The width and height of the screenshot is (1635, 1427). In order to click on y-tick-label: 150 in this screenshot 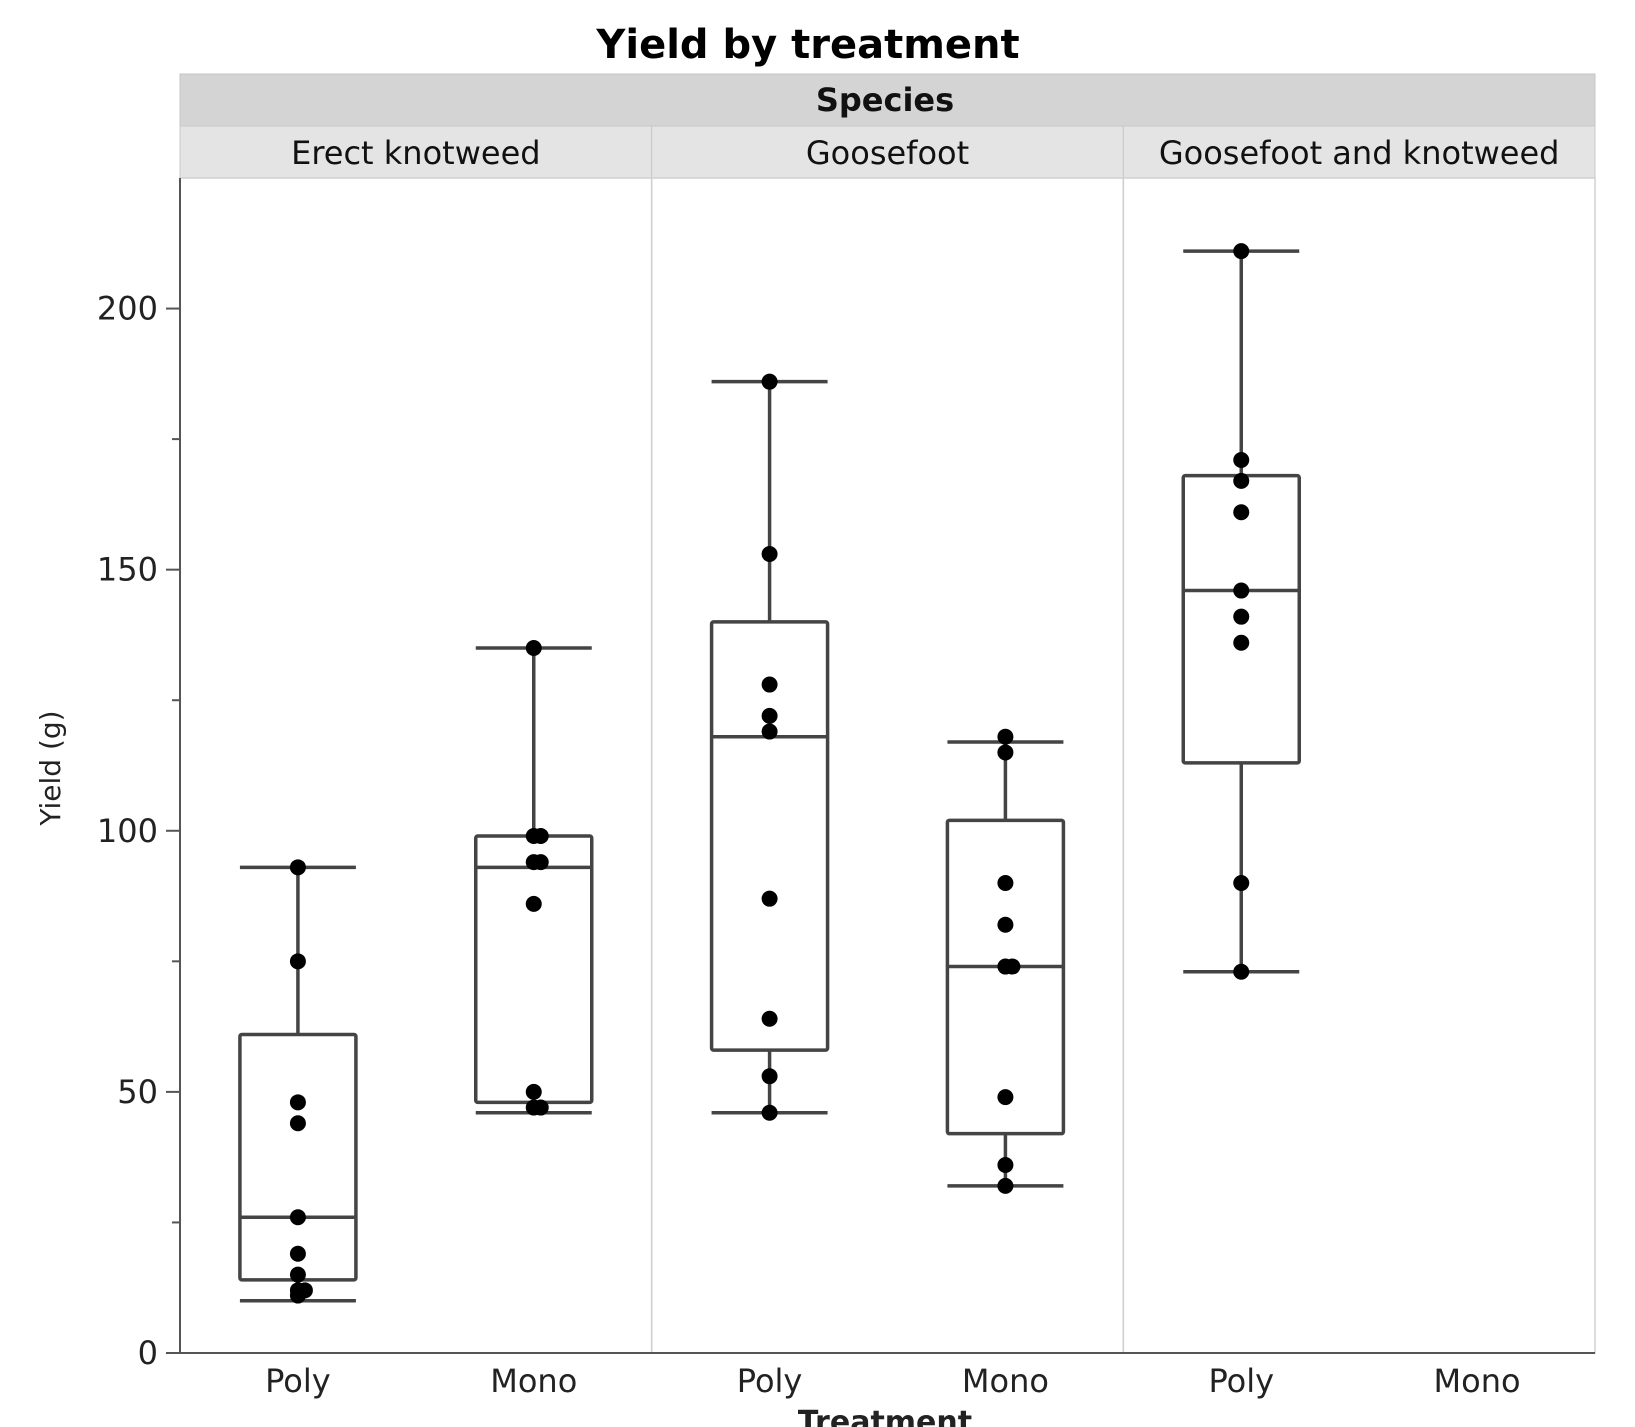, I will do `click(127, 570)`.